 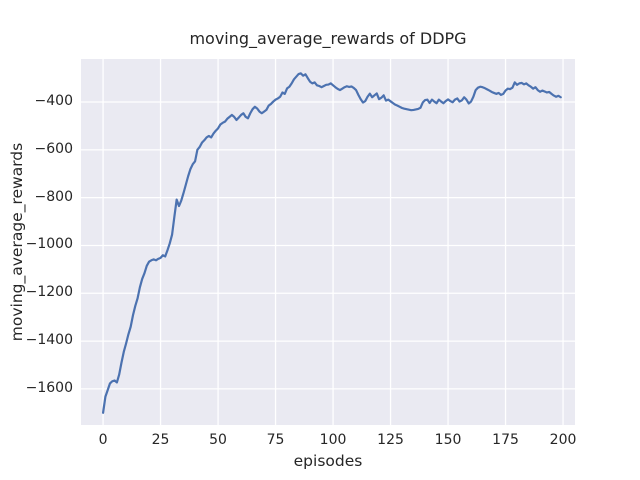 I want to click on y-tick-label: −1200, so click(x=49, y=292).